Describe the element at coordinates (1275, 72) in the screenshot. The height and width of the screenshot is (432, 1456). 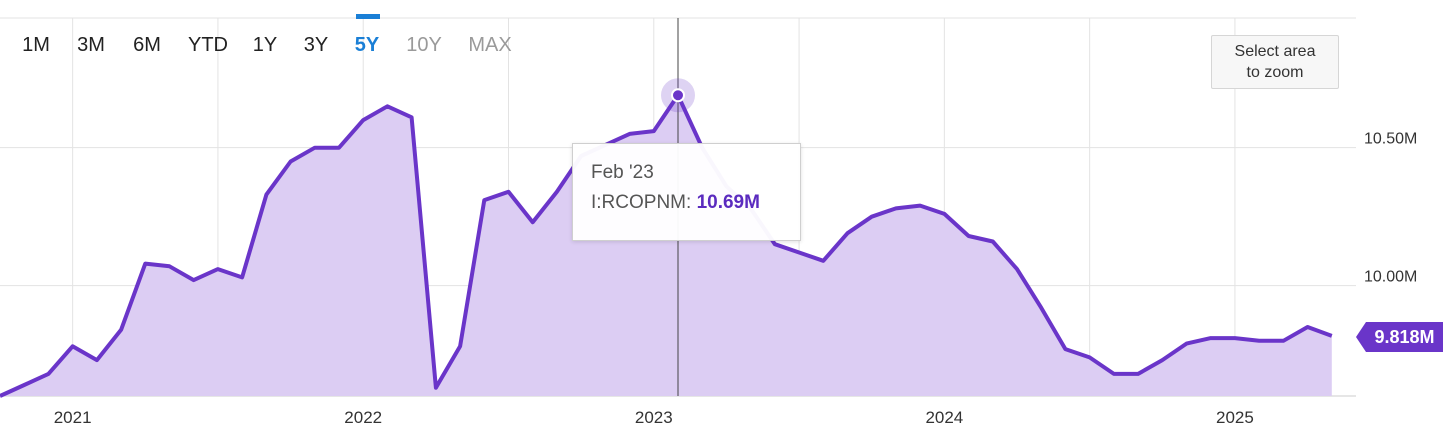
I see `zoom-label-line2: to zoom` at that location.